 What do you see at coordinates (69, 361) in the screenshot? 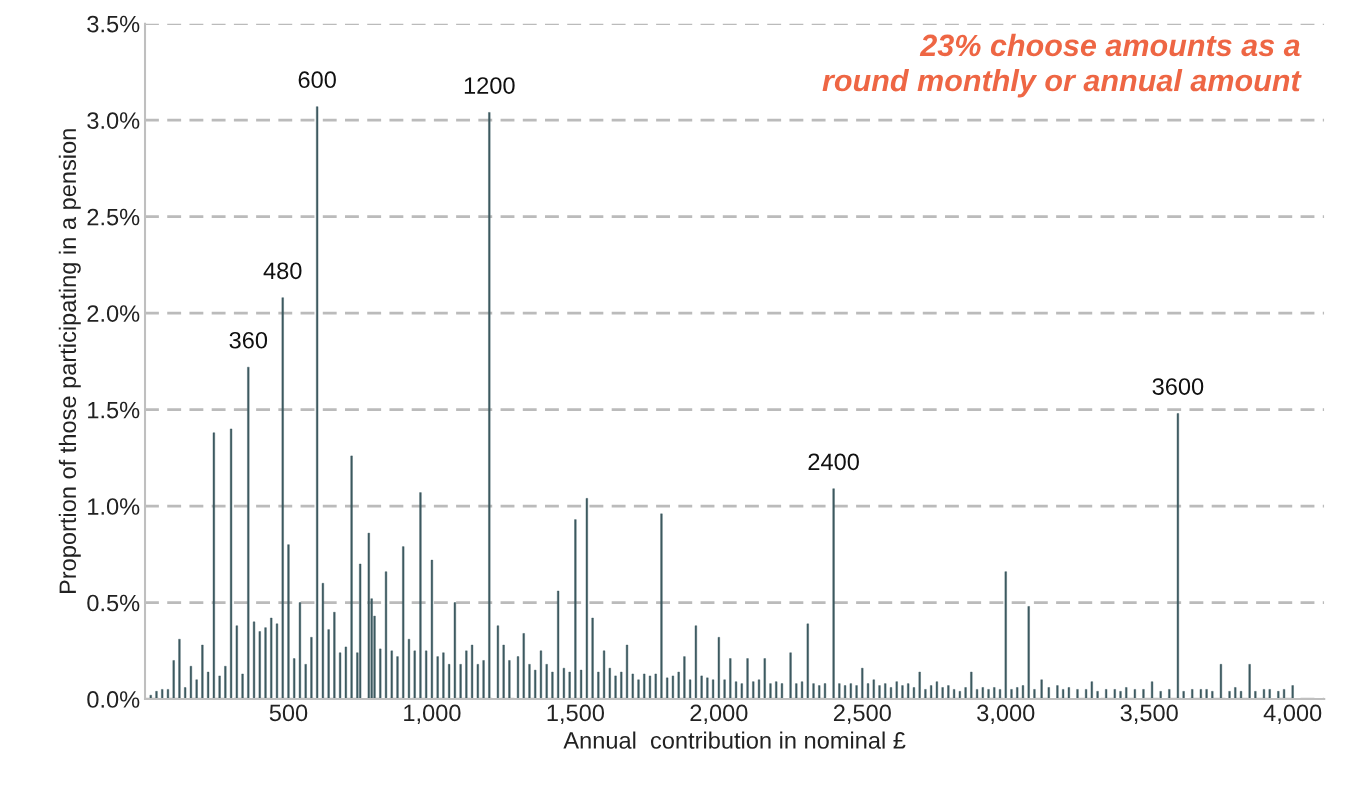
I see `y-axis-title: Proportion of those participating in a pension` at bounding box center [69, 361].